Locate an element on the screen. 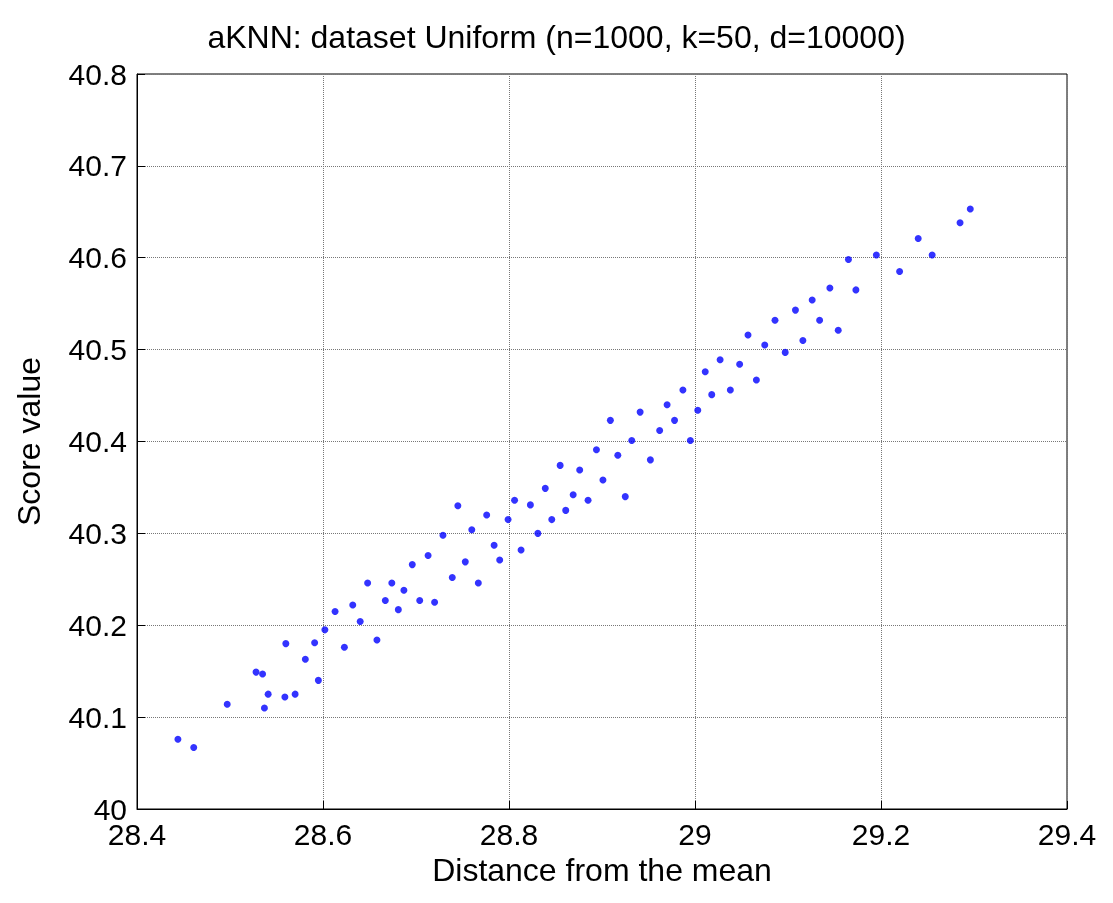 Image resolution: width=1113 pixels, height=903 pixels. y-tick-label: 40.4 is located at coordinates (97, 441).